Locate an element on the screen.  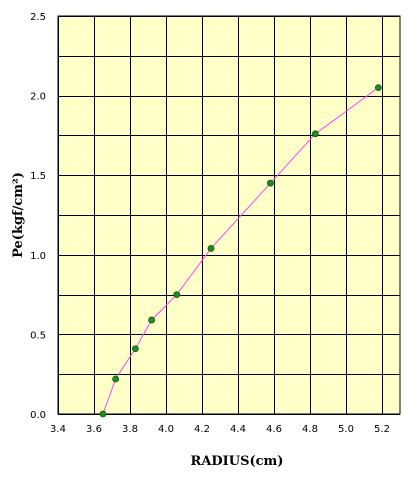
y-axis-title: Pe(kgf/cm²) is located at coordinates (18, 215).